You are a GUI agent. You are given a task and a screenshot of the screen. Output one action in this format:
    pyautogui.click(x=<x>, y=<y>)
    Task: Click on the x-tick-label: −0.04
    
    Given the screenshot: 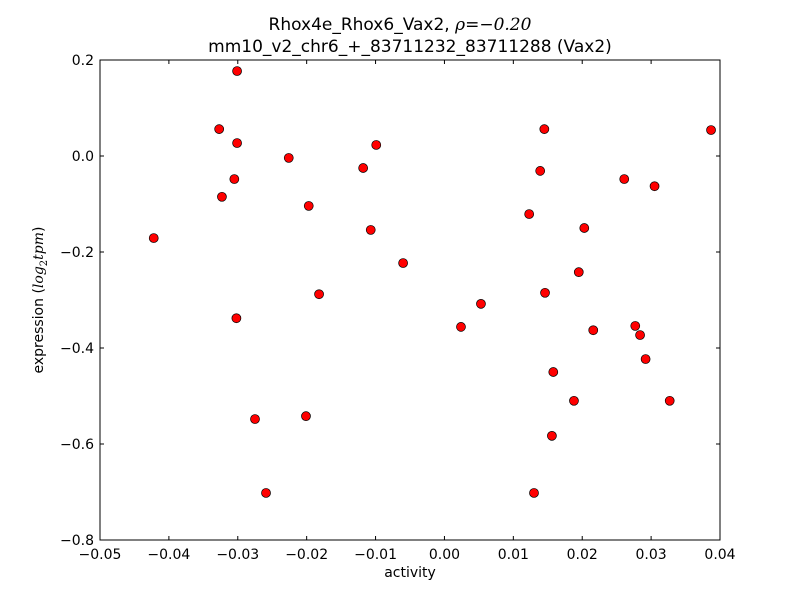 What is the action you would take?
    pyautogui.click(x=168, y=555)
    